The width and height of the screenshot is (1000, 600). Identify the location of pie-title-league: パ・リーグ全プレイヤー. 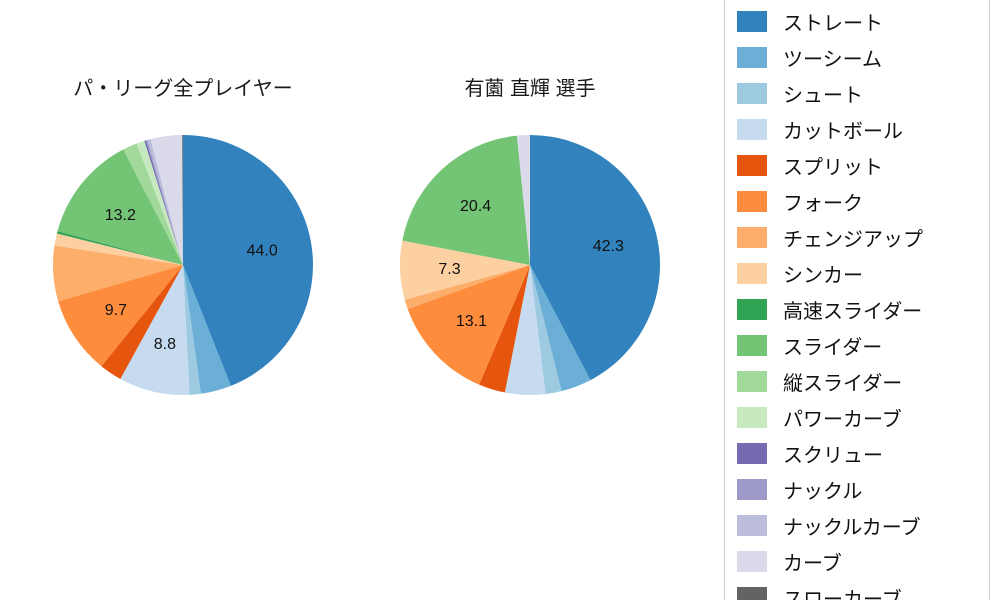
(183, 89).